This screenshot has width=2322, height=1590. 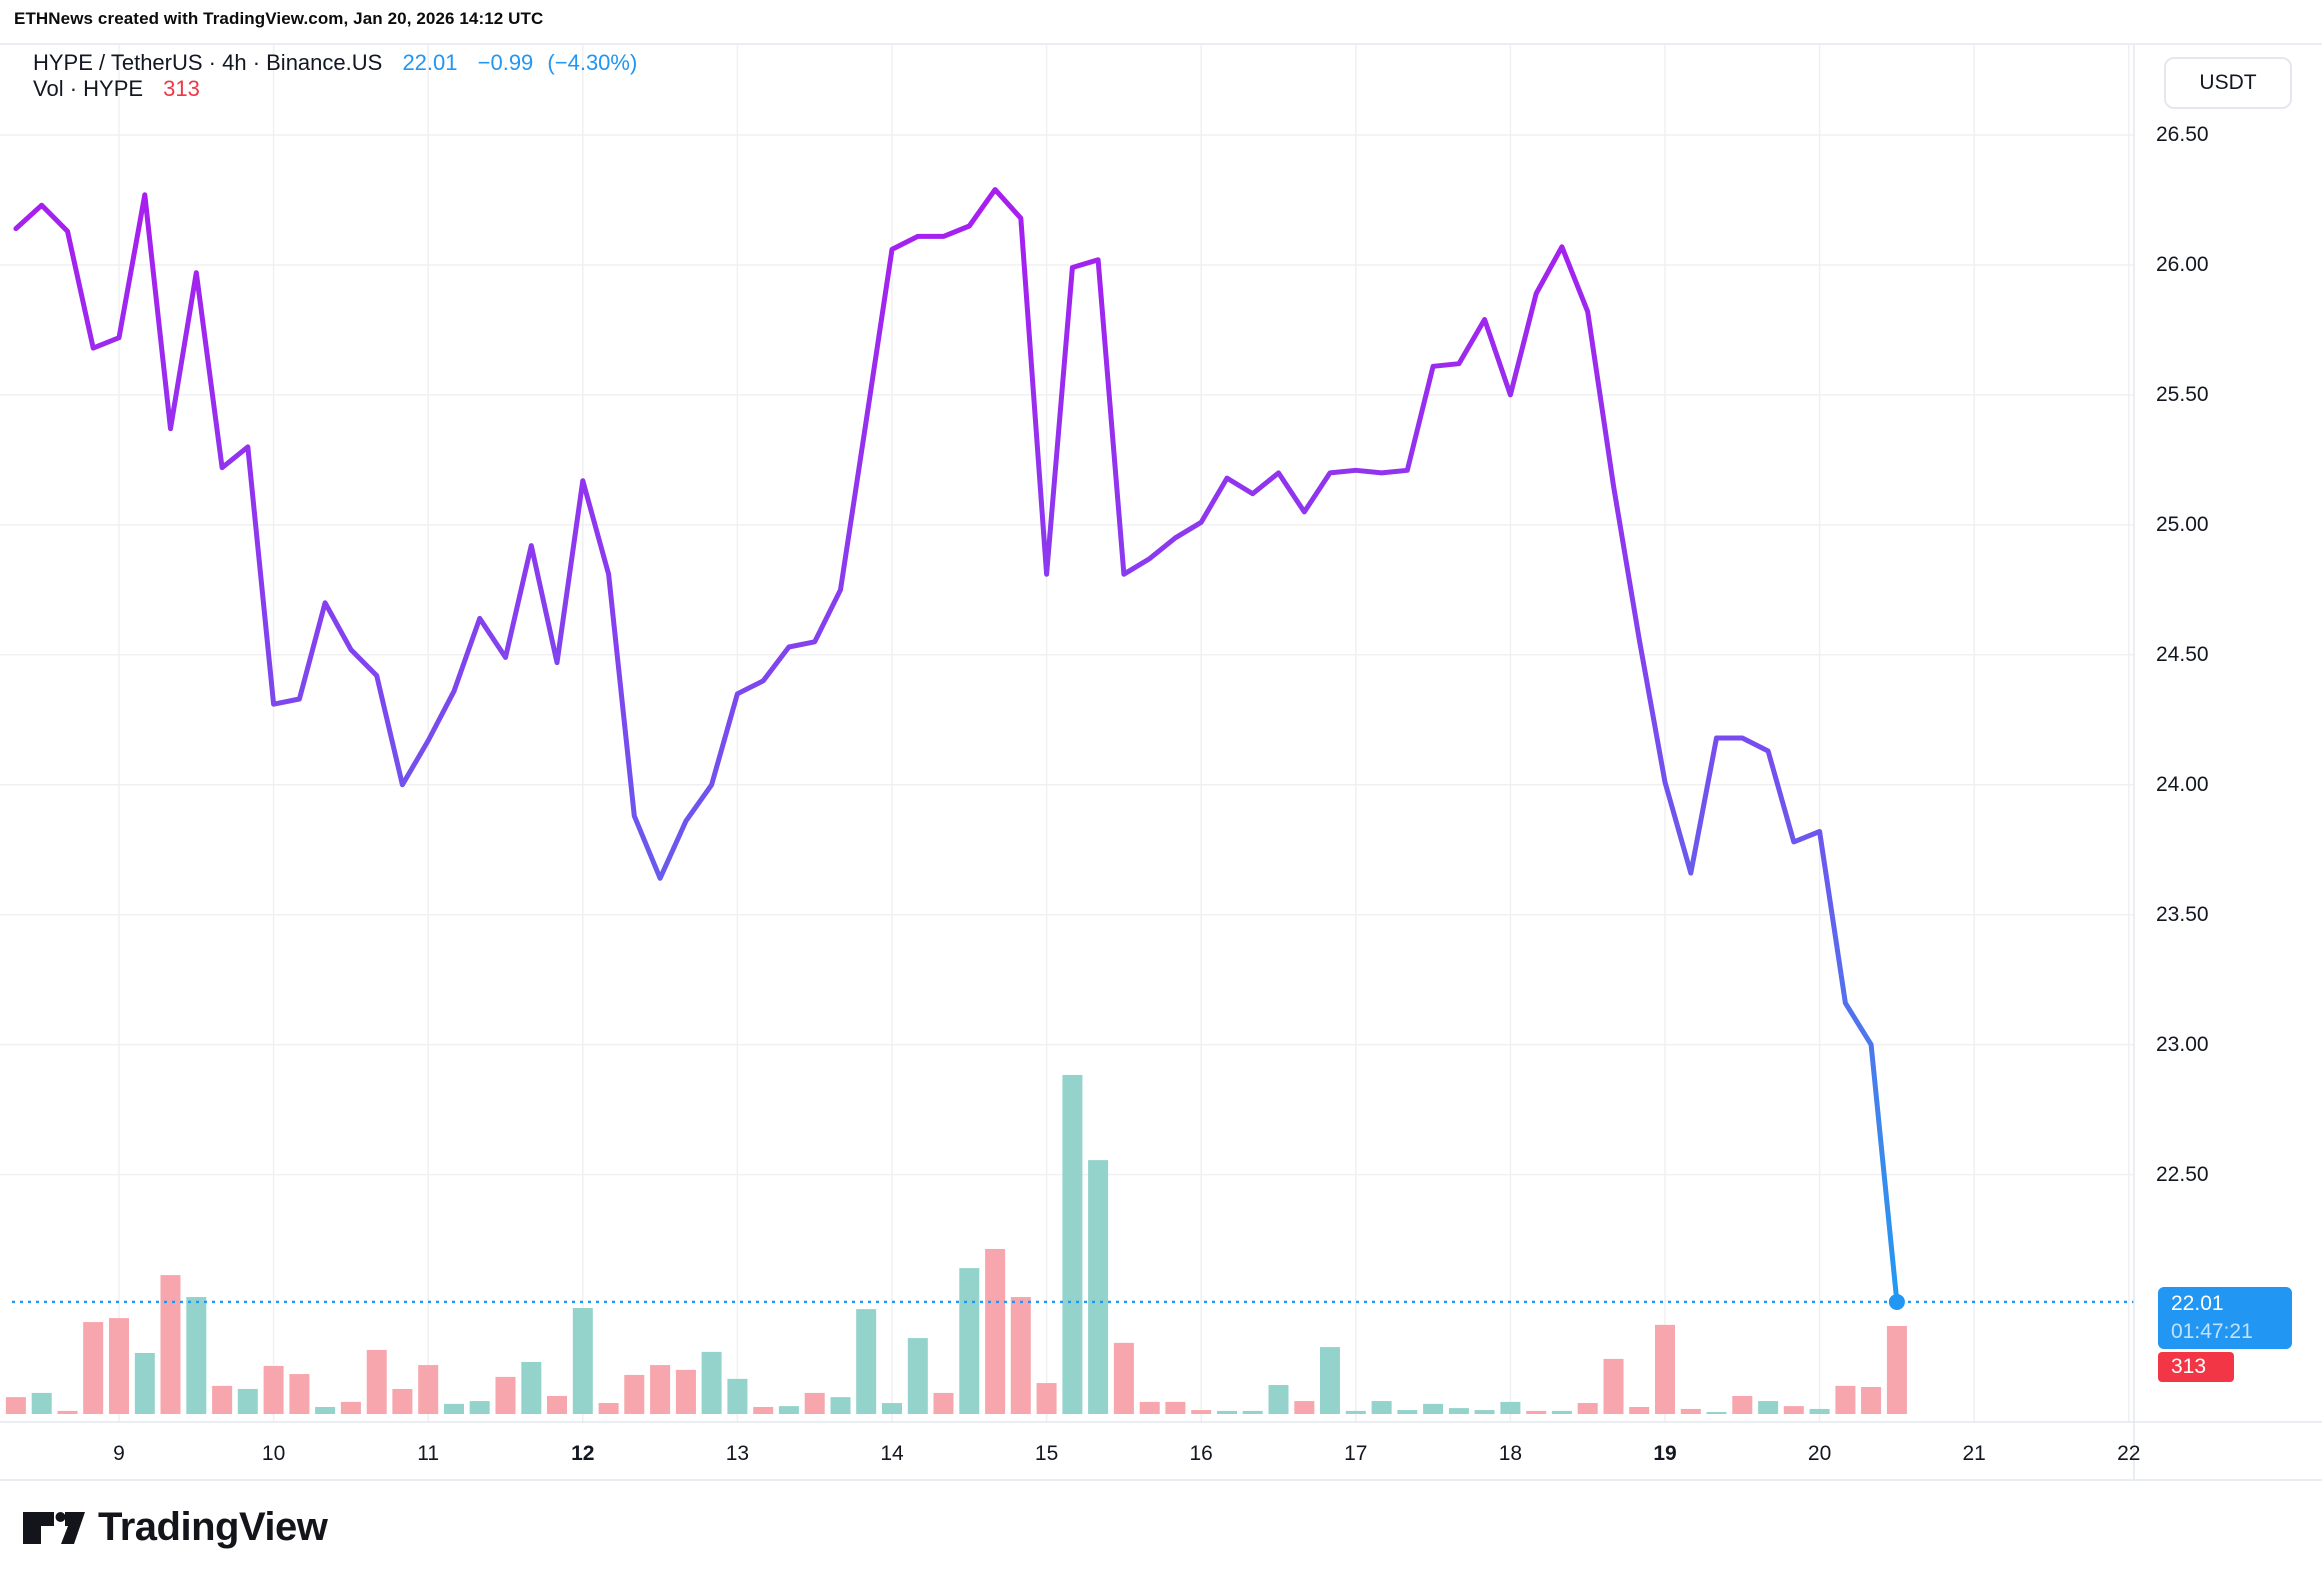 What do you see at coordinates (1896, 1301) in the screenshot?
I see `last-price-dot` at bounding box center [1896, 1301].